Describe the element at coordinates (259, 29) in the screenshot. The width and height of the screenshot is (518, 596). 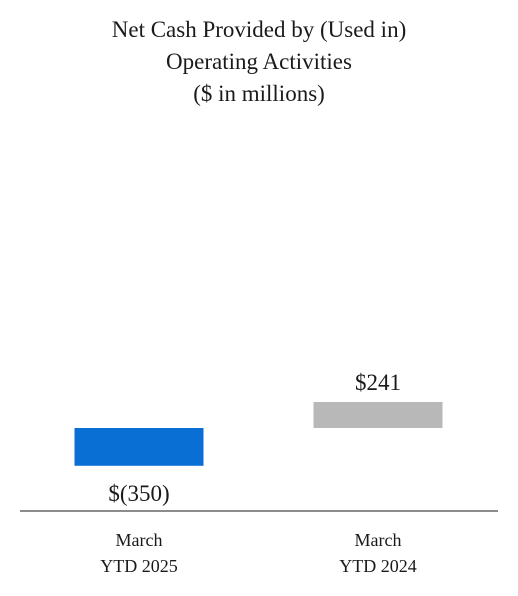
I see `chart-title-line-1: Net Cash Provided by (Used in)` at that location.